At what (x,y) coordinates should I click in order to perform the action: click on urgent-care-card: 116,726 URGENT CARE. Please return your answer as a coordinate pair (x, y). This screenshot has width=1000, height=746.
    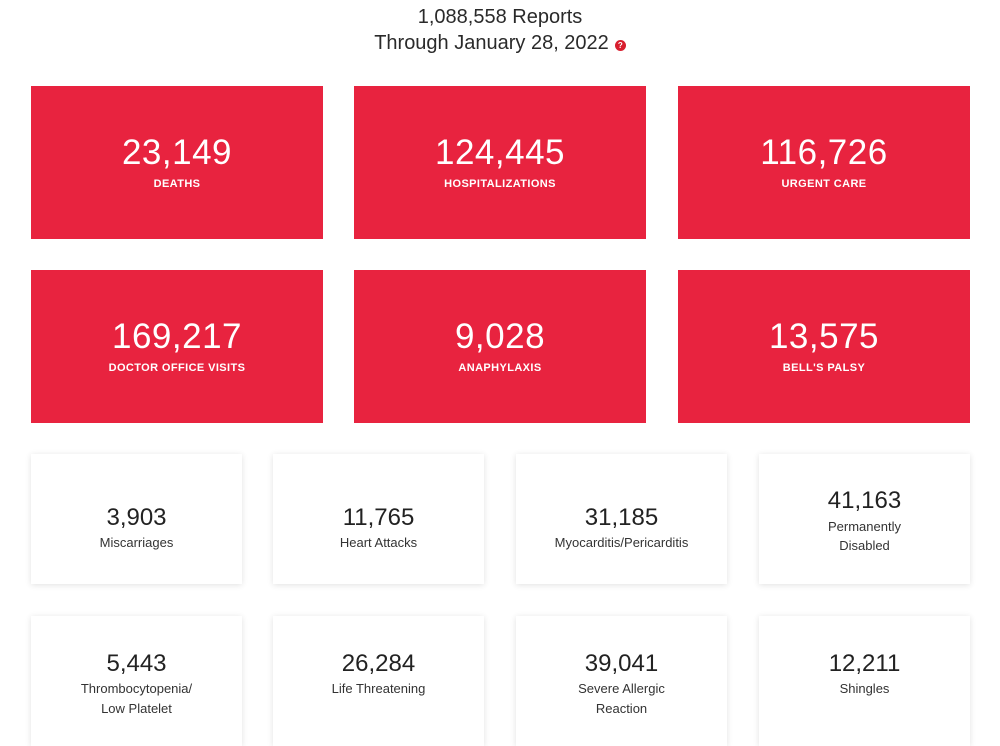
    Looking at the image, I should click on (824, 162).